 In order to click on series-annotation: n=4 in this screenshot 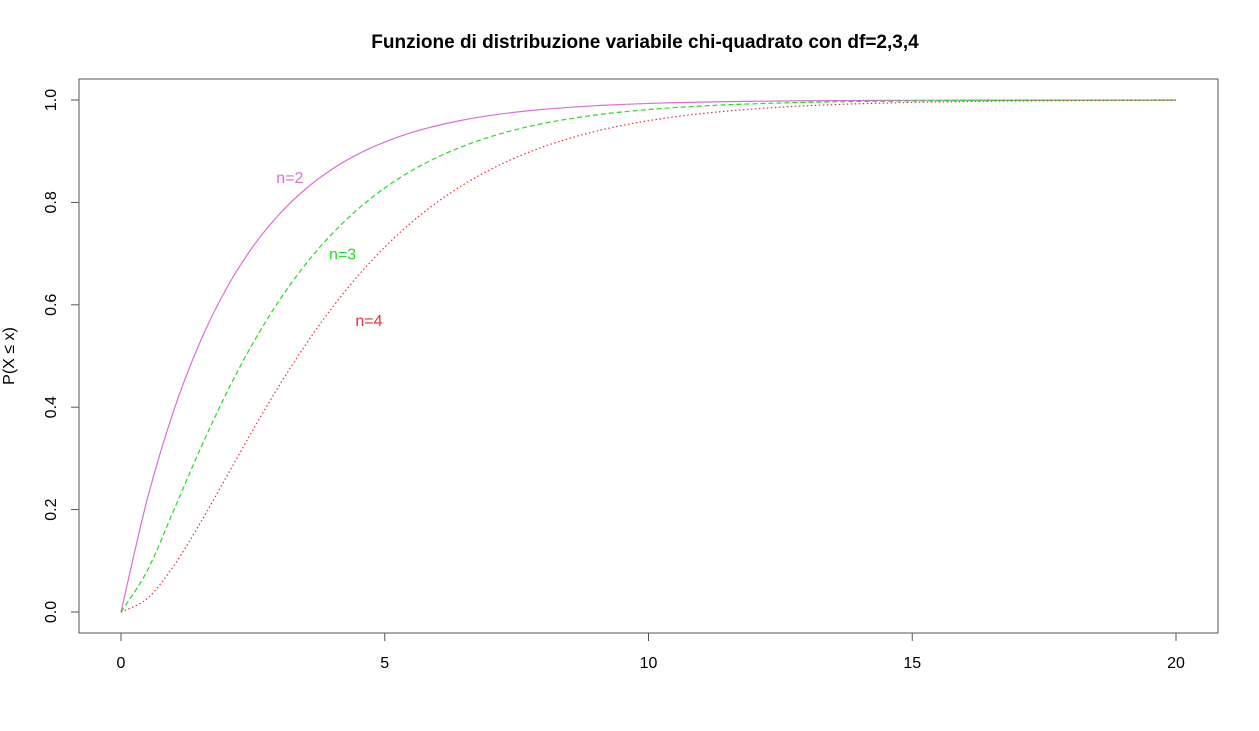, I will do `click(368, 321)`.